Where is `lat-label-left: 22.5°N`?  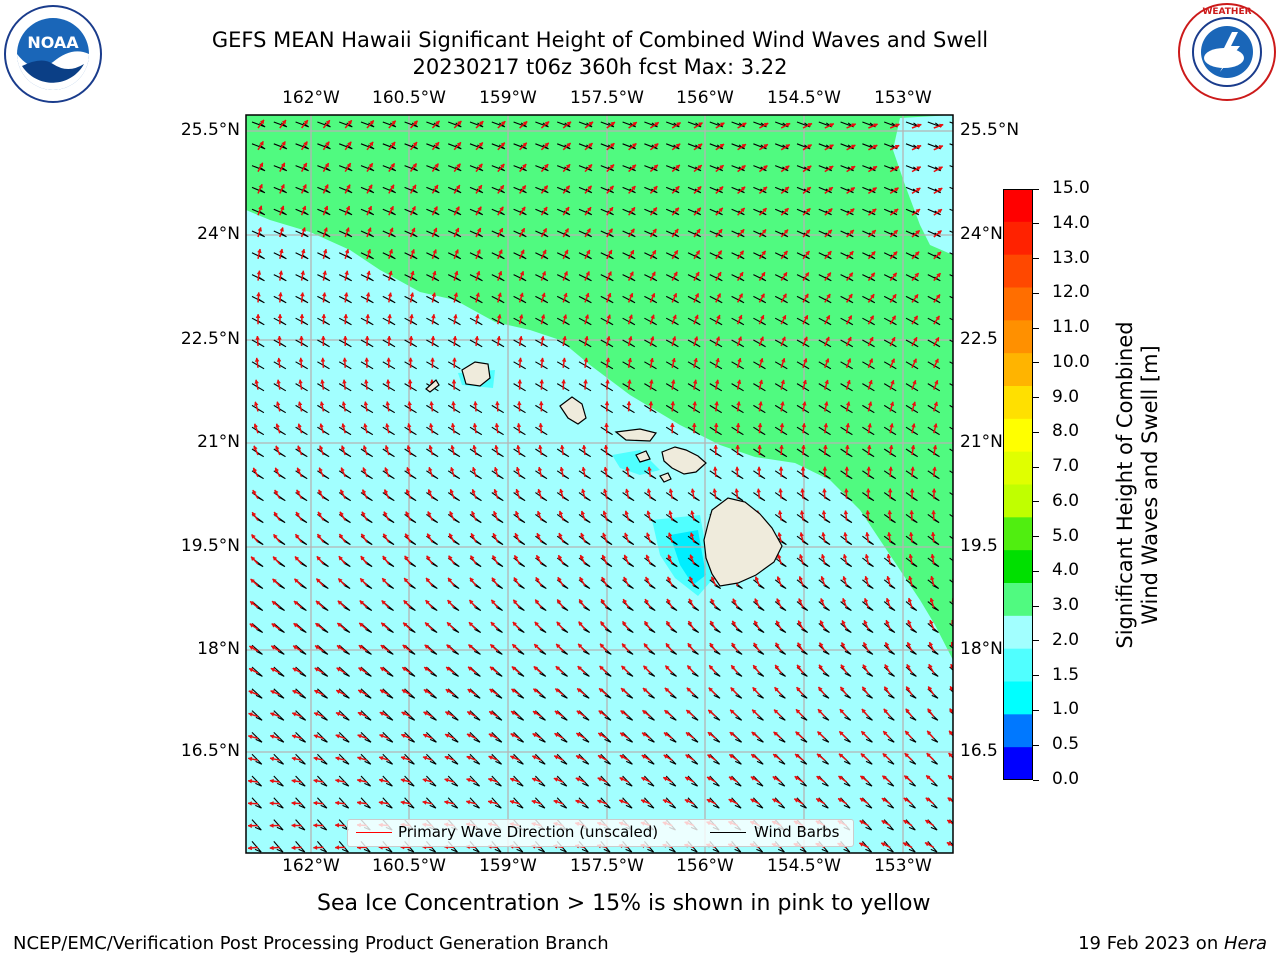 lat-label-left: 22.5°N is located at coordinates (210, 339).